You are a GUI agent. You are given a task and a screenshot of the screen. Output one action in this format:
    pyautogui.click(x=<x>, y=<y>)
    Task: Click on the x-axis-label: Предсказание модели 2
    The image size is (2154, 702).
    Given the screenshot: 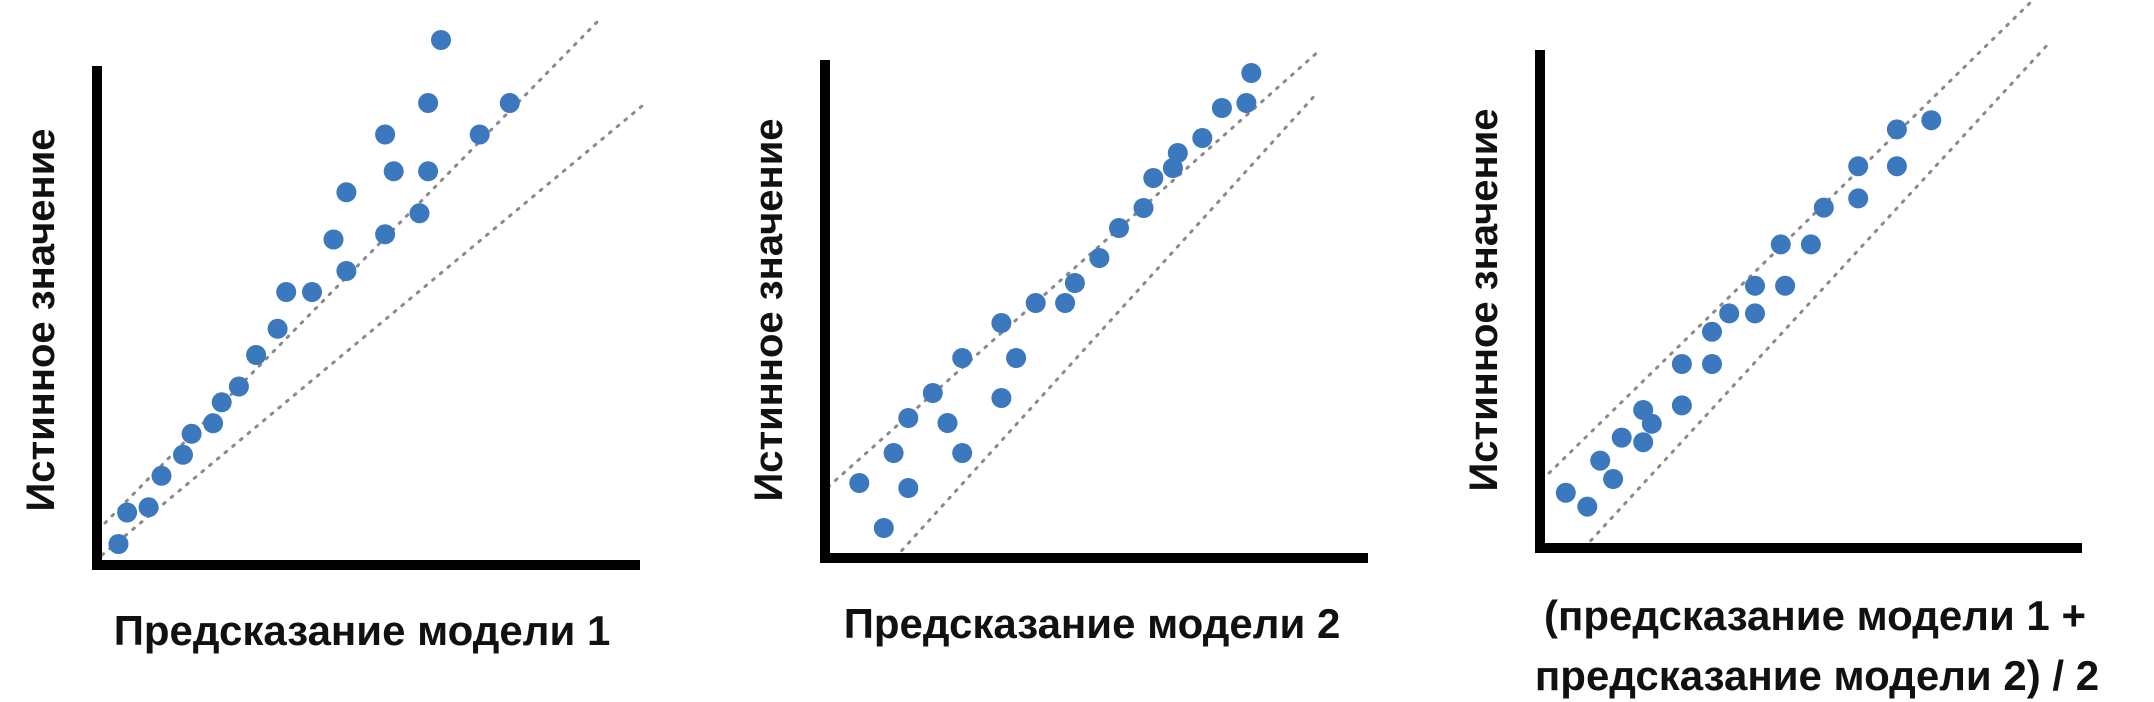 What is the action you would take?
    pyautogui.click(x=1092, y=623)
    